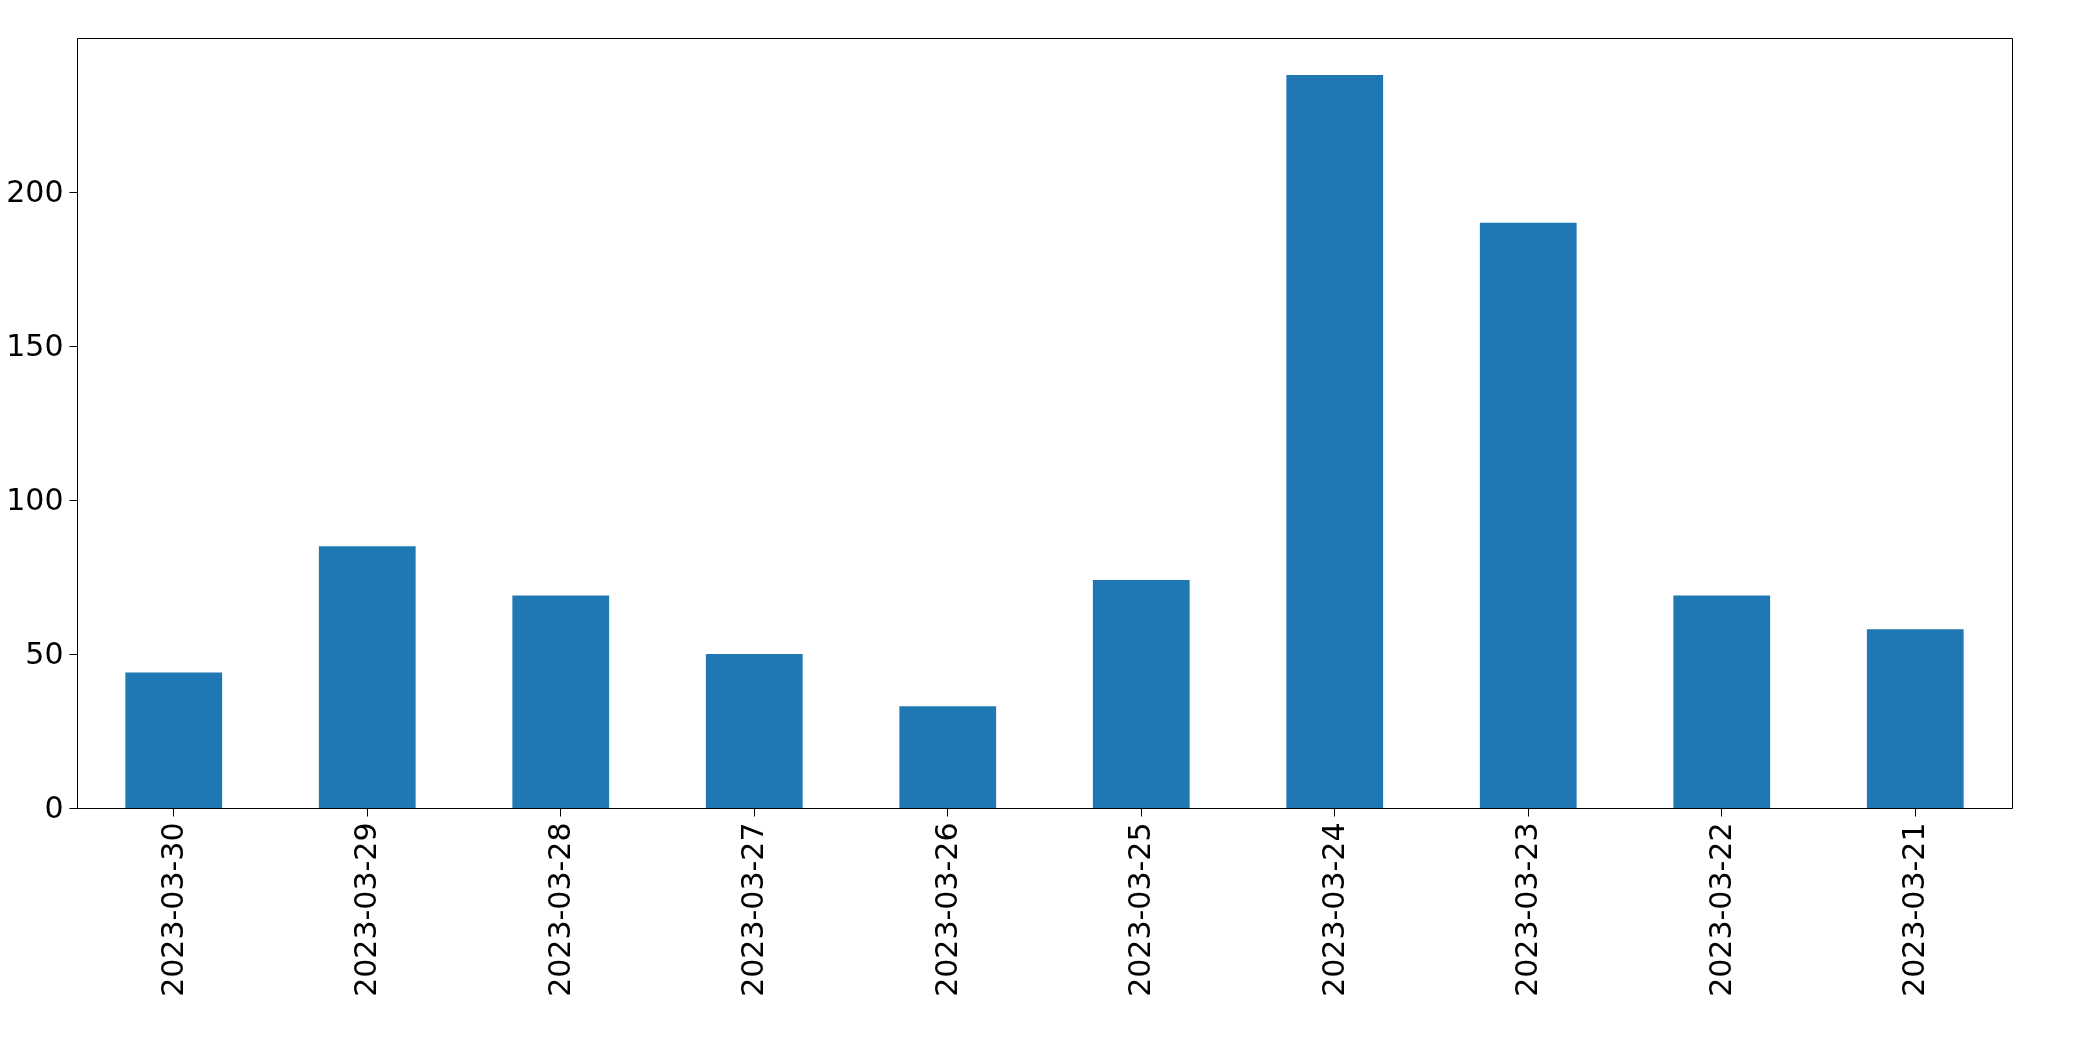 The width and height of the screenshot is (2093, 1061). Describe the element at coordinates (172, 909) in the screenshot. I see `x-tick-label: 2023-03-30` at that location.